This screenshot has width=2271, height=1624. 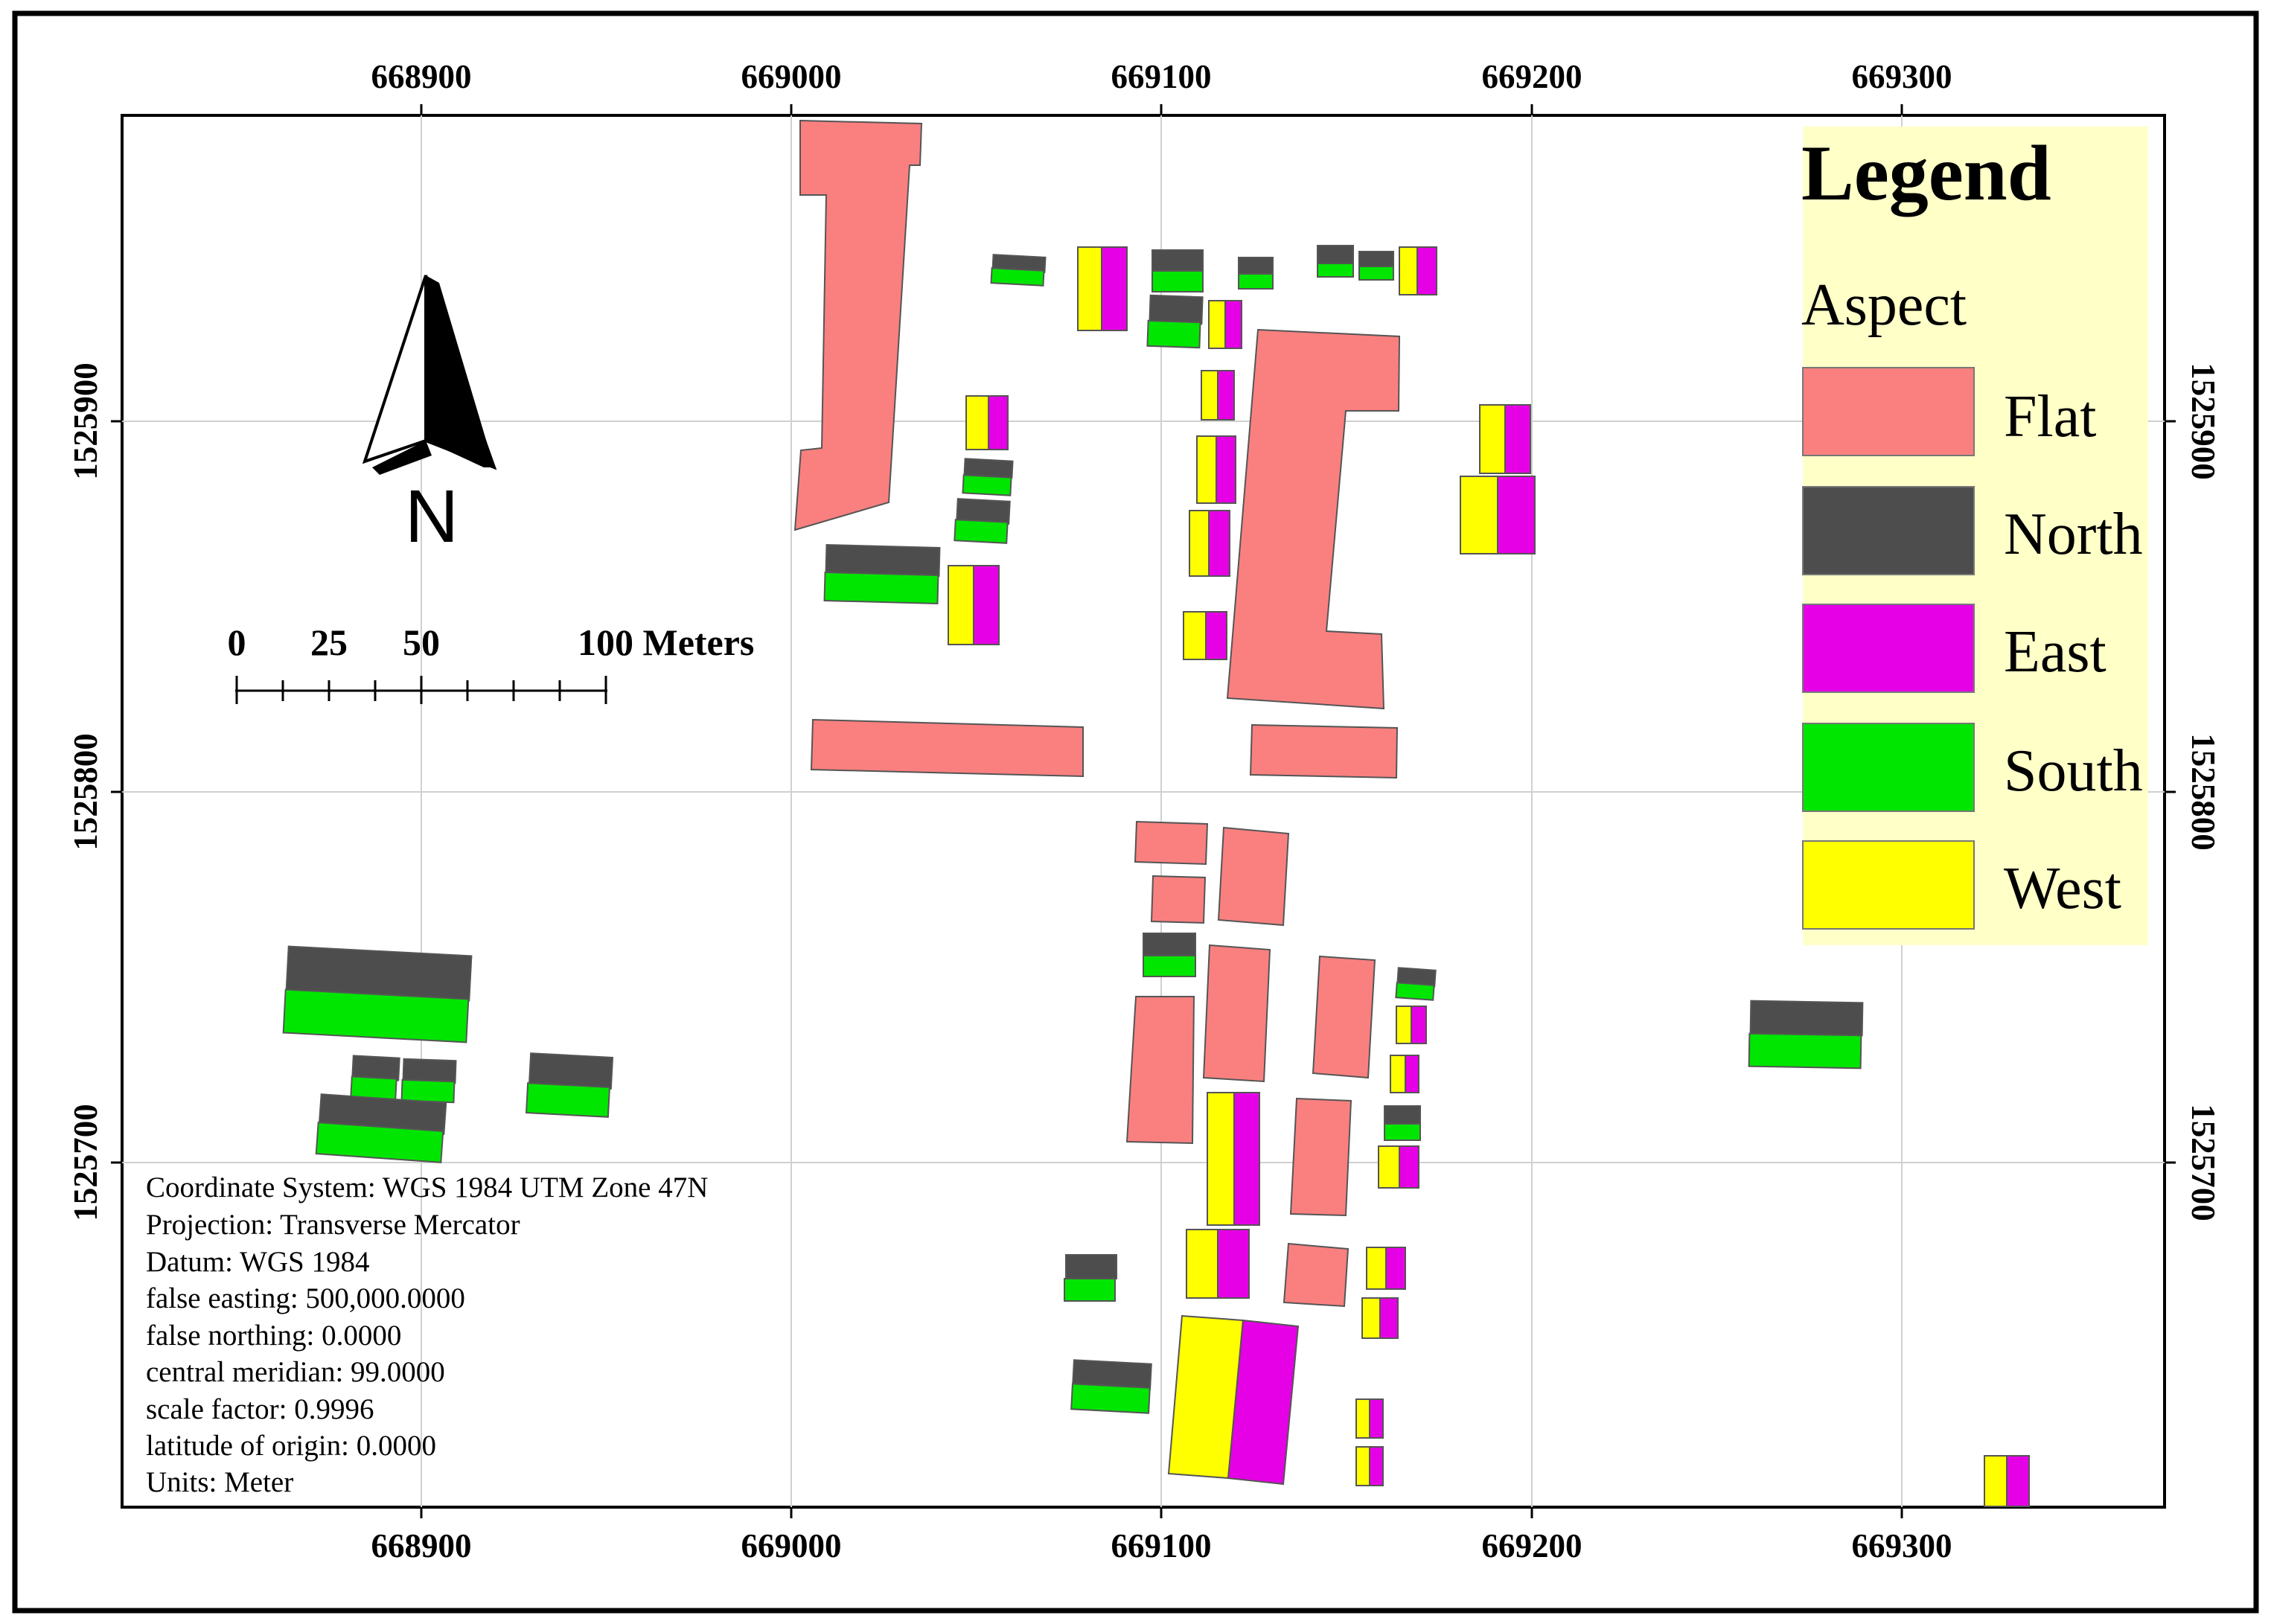 I want to click on scale-label: 0, so click(x=237, y=642).